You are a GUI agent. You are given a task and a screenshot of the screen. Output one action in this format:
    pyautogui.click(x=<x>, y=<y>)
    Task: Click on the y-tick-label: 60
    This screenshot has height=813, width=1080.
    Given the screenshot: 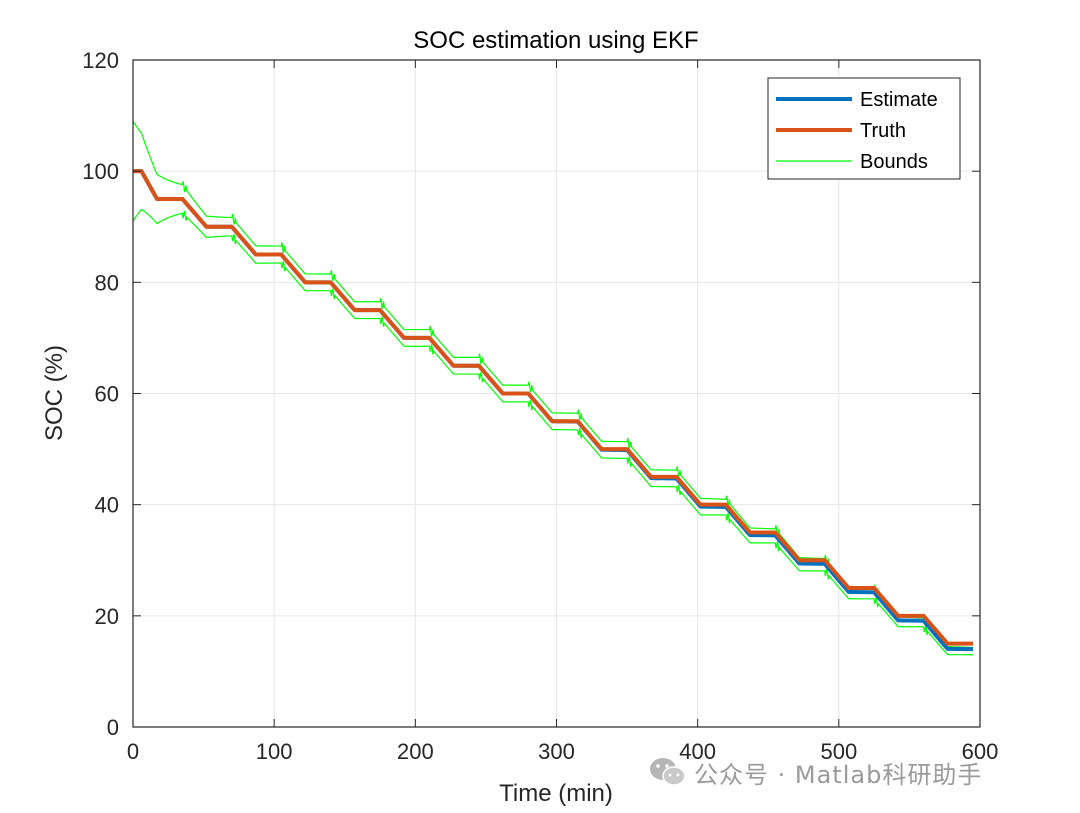 What is the action you would take?
    pyautogui.click(x=107, y=394)
    